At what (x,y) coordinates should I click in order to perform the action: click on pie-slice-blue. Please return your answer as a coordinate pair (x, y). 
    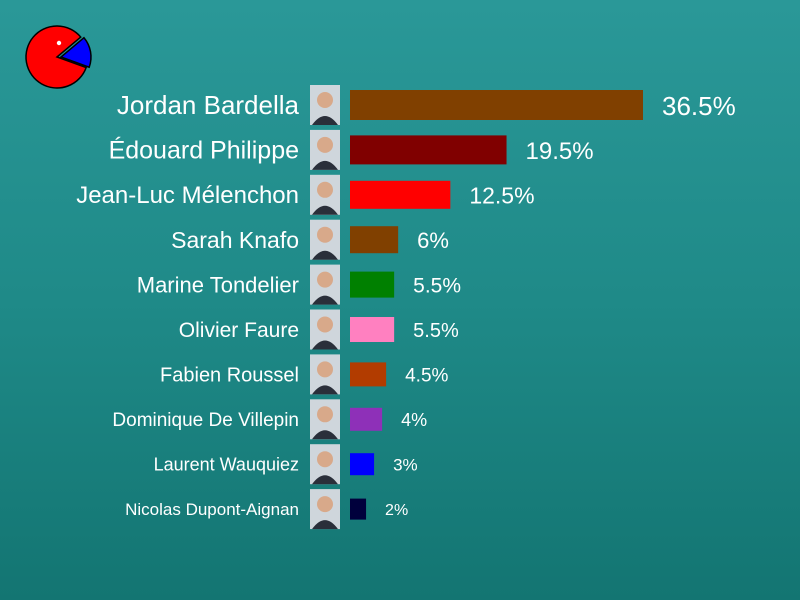
    Looking at the image, I should click on (75, 52).